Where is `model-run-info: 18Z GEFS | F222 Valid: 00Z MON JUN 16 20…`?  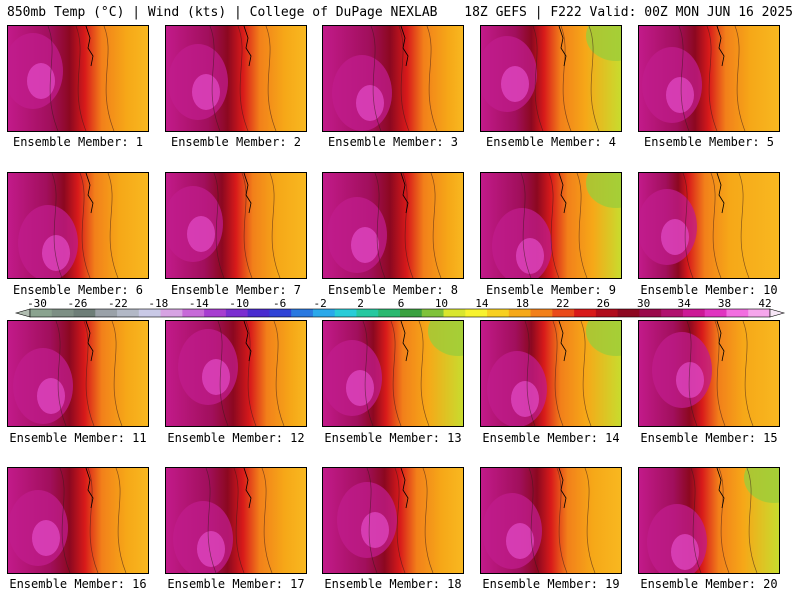
model-run-info: 18Z GEFS | F222 Valid: 00Z MON JUN 16 20… is located at coordinates (628, 12).